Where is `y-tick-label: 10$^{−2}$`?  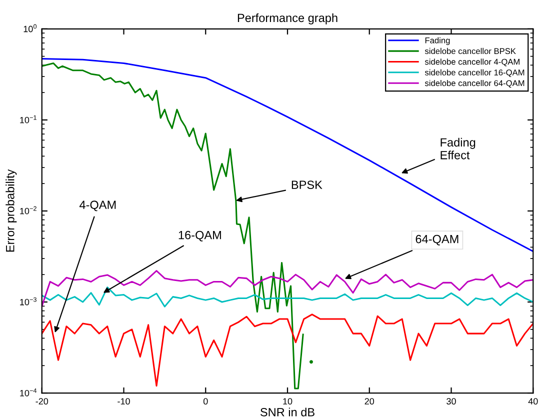 y-tick-label: 10$^{−2}$ is located at coordinates (28, 210).